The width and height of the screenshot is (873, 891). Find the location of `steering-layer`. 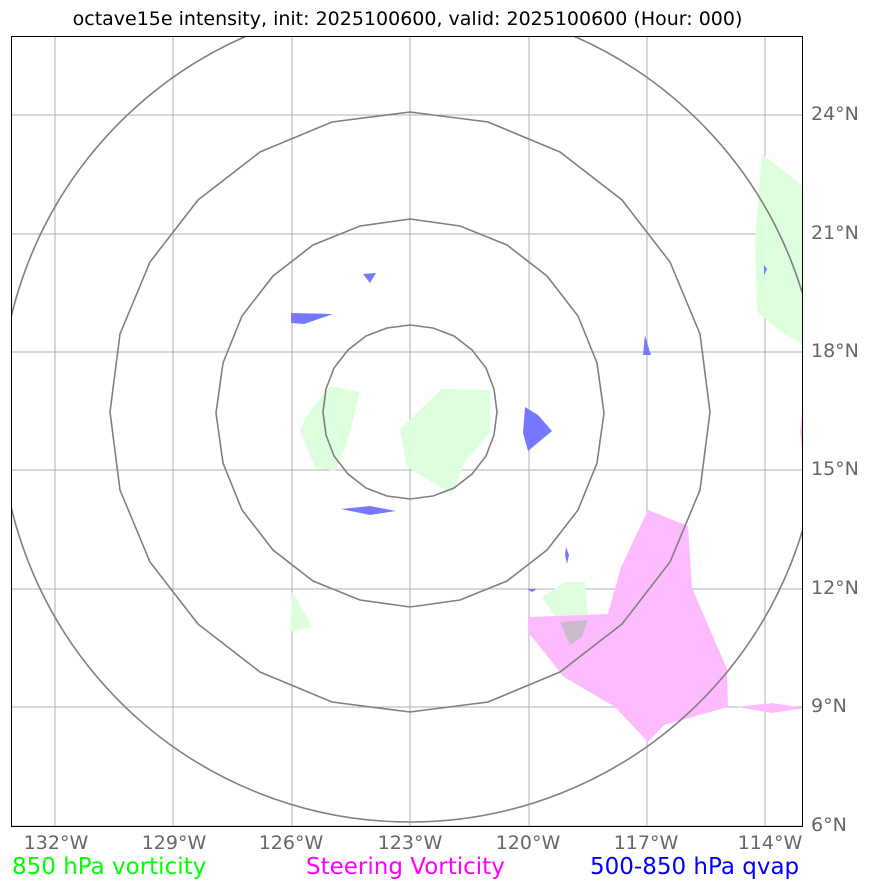

steering-layer is located at coordinates (665, 577).